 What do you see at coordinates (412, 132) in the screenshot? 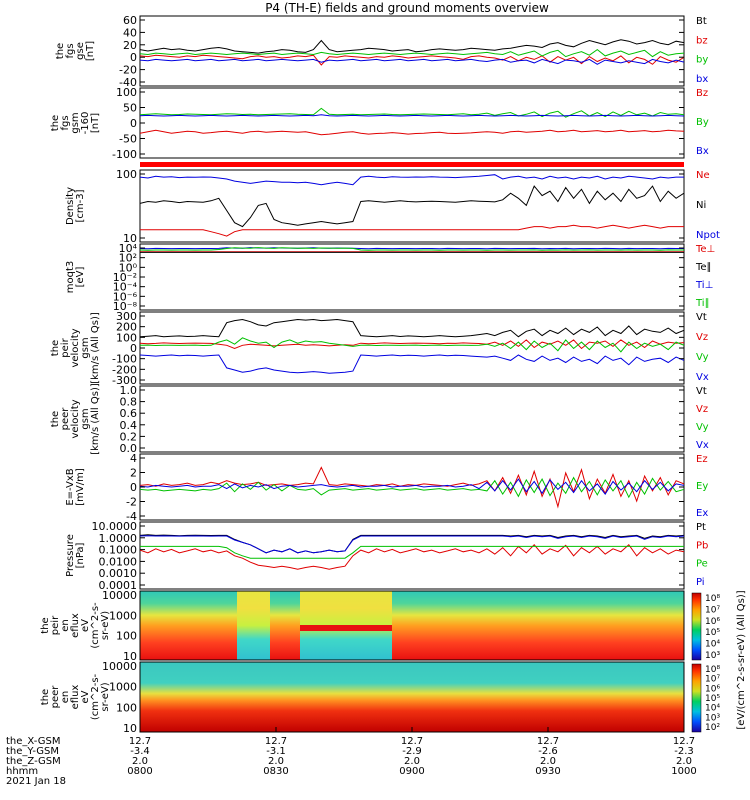
I see `series-Bz` at bounding box center [412, 132].